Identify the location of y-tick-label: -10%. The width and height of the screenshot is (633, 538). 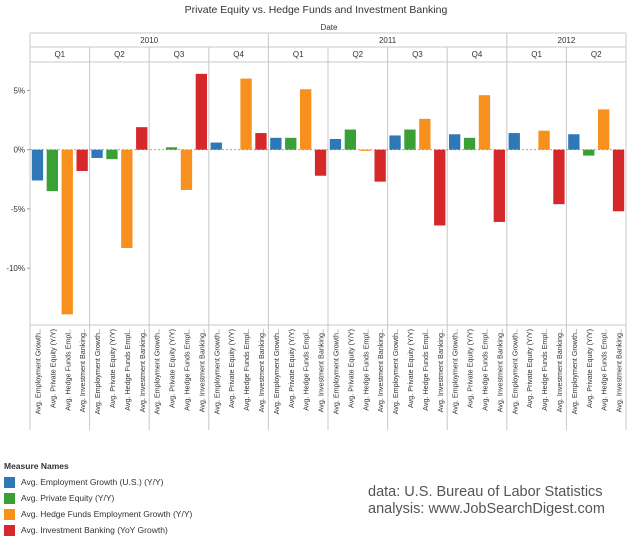
(15, 268).